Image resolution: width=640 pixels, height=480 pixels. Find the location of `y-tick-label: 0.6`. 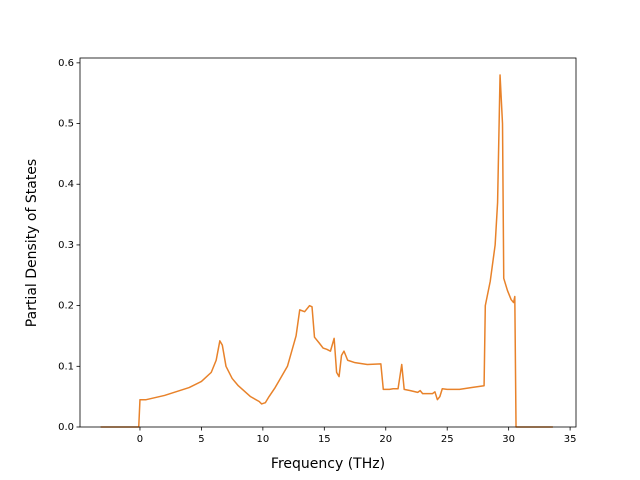

y-tick-label: 0.6 is located at coordinates (66, 63).